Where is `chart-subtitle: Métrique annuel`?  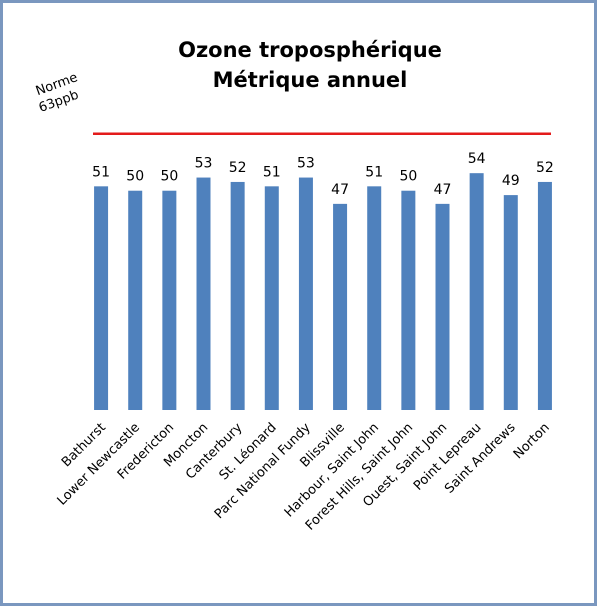
chart-subtitle: Métrique annuel is located at coordinates (310, 80).